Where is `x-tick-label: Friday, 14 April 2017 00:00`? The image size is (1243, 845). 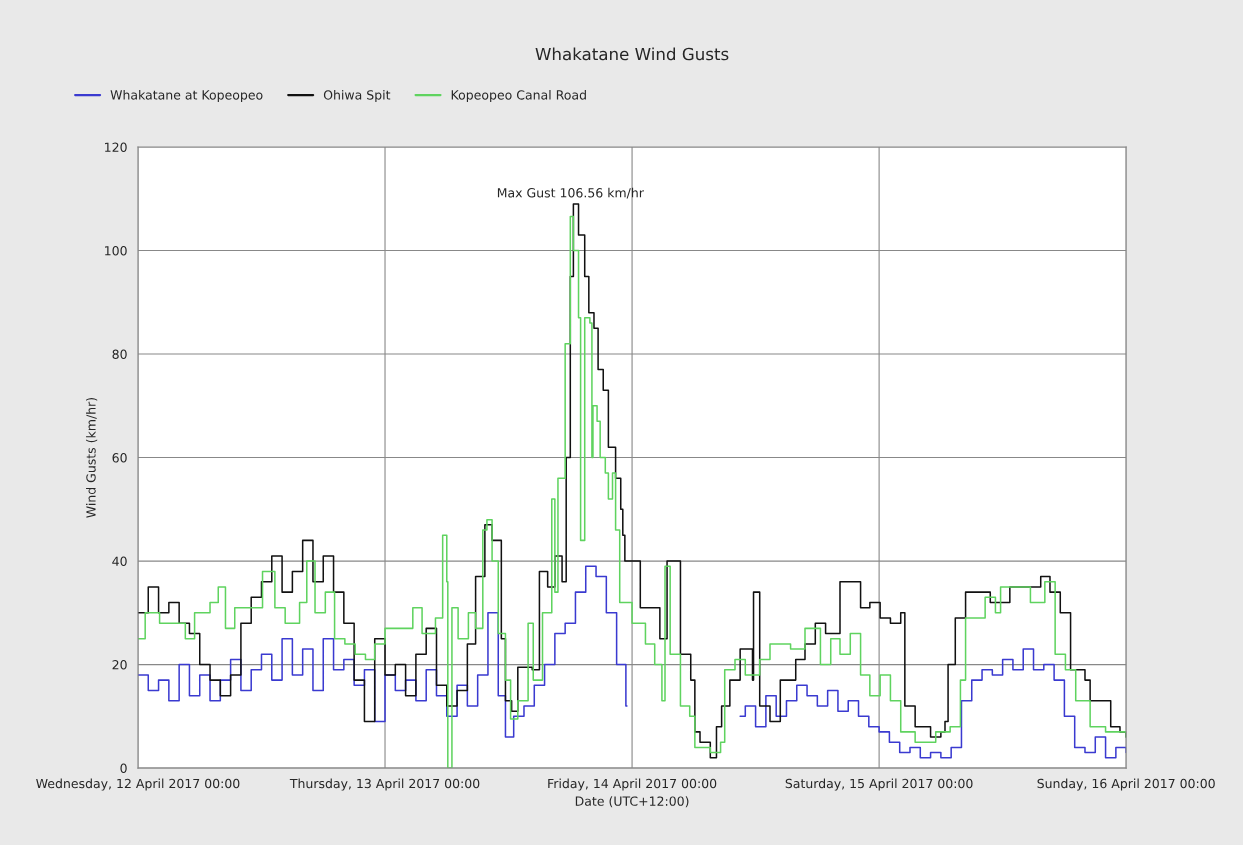 x-tick-label: Friday, 14 April 2017 00:00 is located at coordinates (632, 784).